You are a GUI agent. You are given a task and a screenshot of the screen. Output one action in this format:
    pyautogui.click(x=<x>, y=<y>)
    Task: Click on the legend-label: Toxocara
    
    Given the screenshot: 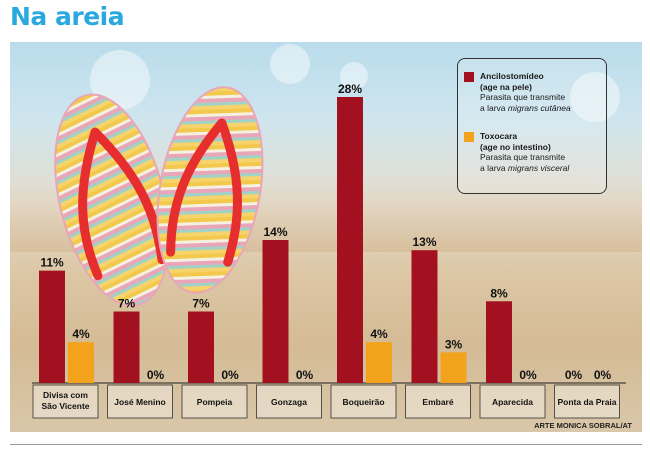 What is the action you would take?
    pyautogui.click(x=499, y=136)
    